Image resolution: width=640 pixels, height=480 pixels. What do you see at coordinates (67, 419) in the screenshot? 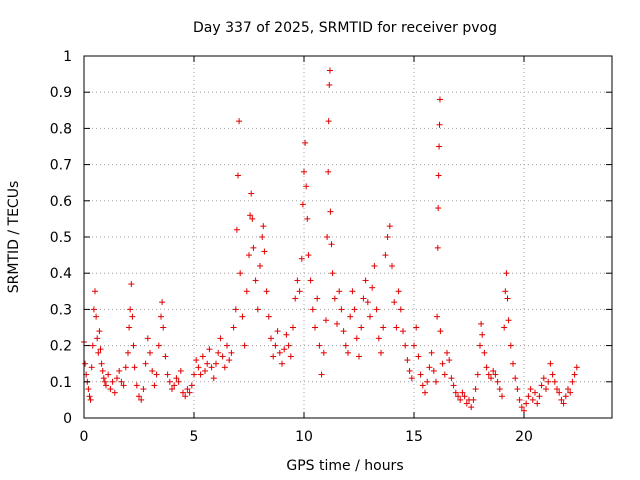
I see `y-tick-label: 0` at bounding box center [67, 419].